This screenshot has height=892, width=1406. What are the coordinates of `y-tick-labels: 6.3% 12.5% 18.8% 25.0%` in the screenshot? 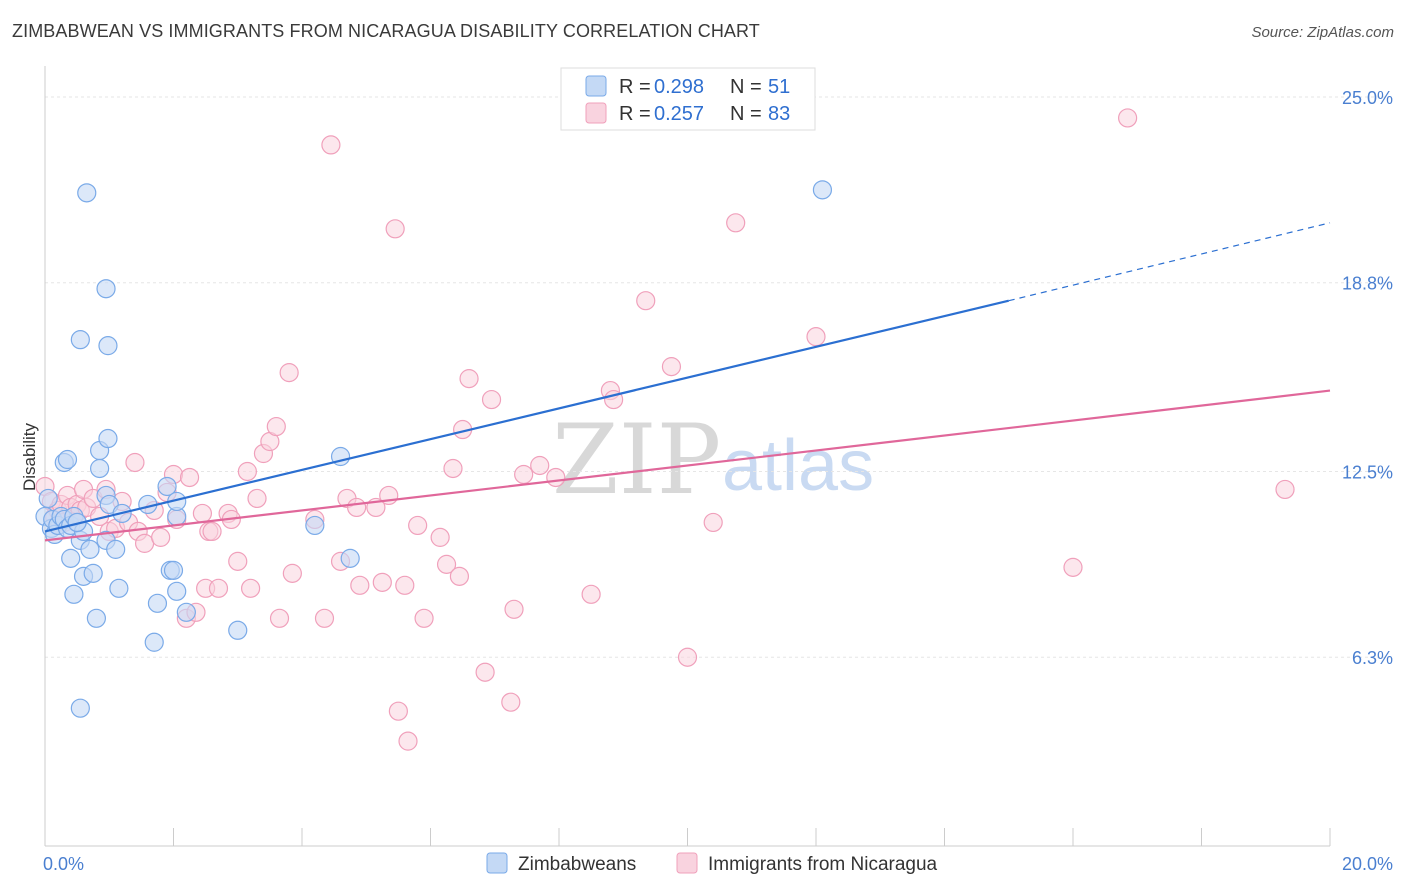 It's located at (1367, 378).